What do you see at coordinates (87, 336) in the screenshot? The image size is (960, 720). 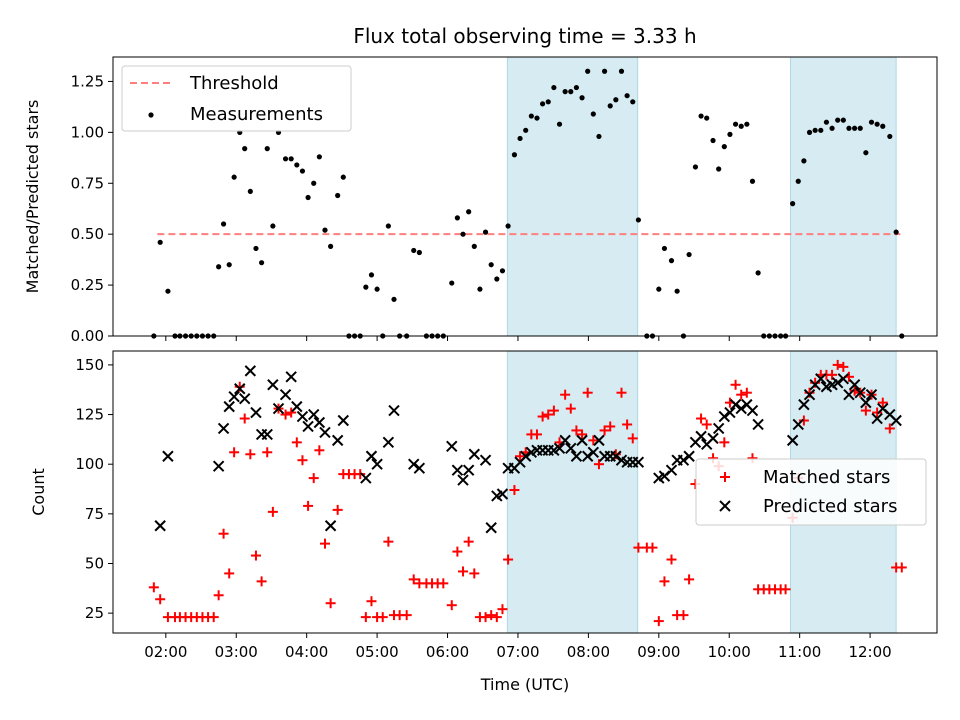 I see `y-tick-label: 0.00` at bounding box center [87, 336].